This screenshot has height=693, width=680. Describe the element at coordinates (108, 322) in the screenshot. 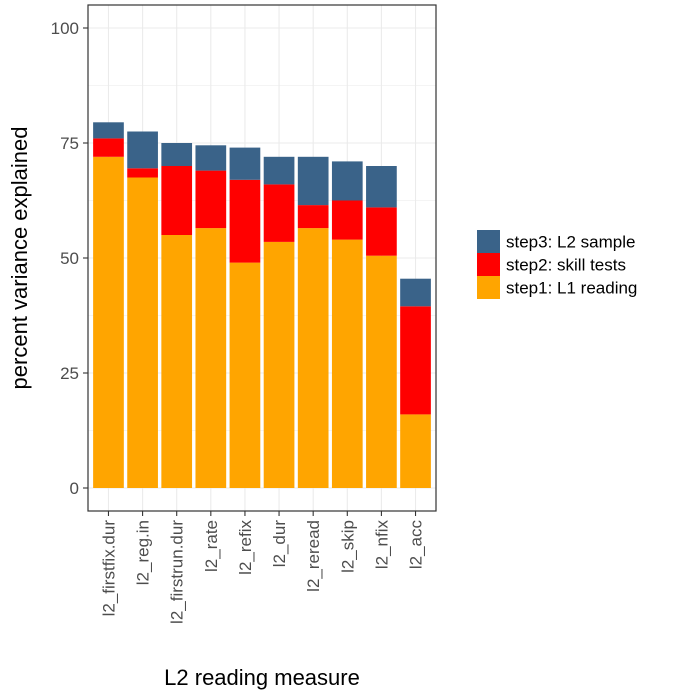

I see `bar-segment-l2_firstfix.dur-step1` at that location.